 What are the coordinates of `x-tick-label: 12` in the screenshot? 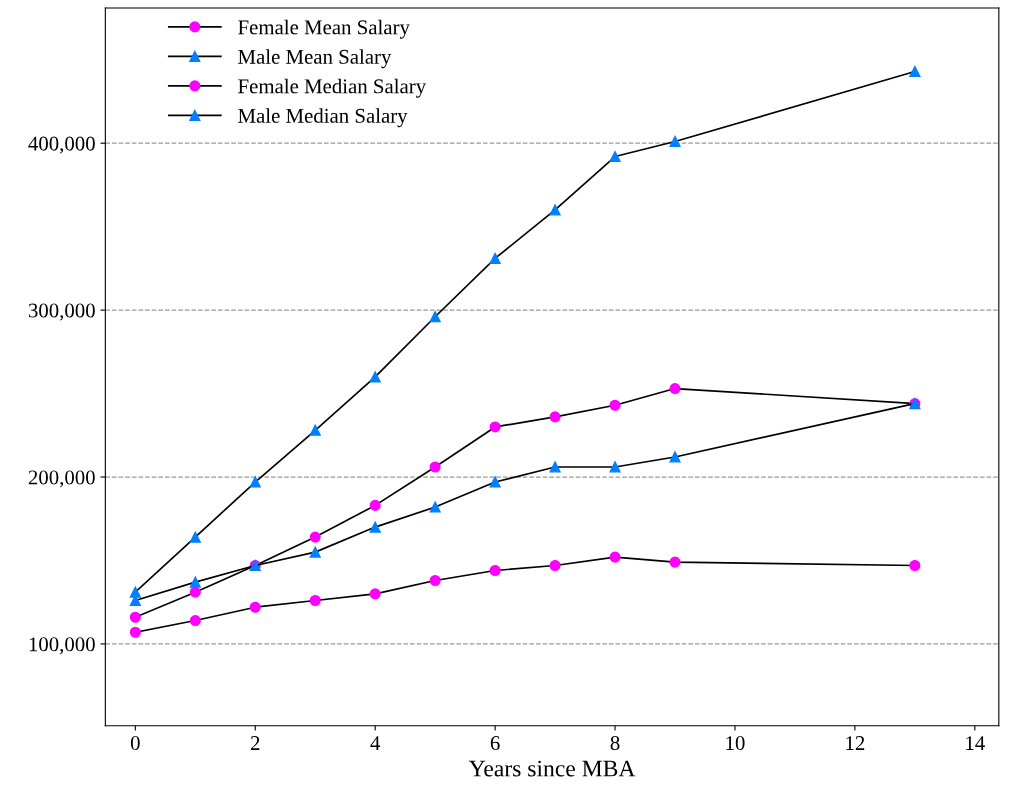 It's located at (855, 743).